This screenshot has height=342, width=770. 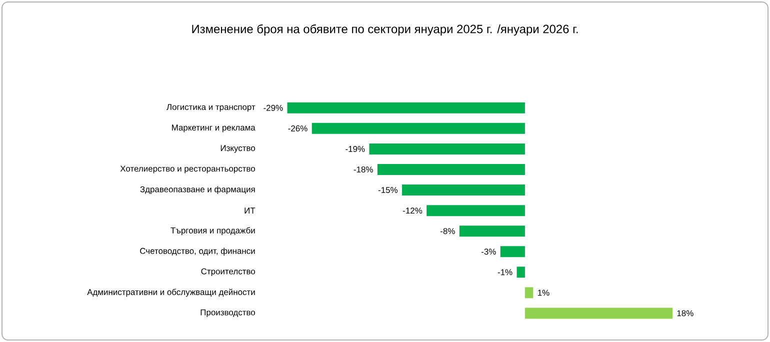 What do you see at coordinates (238, 149) in the screenshot?
I see `y-tick-label: Изкуство` at bounding box center [238, 149].